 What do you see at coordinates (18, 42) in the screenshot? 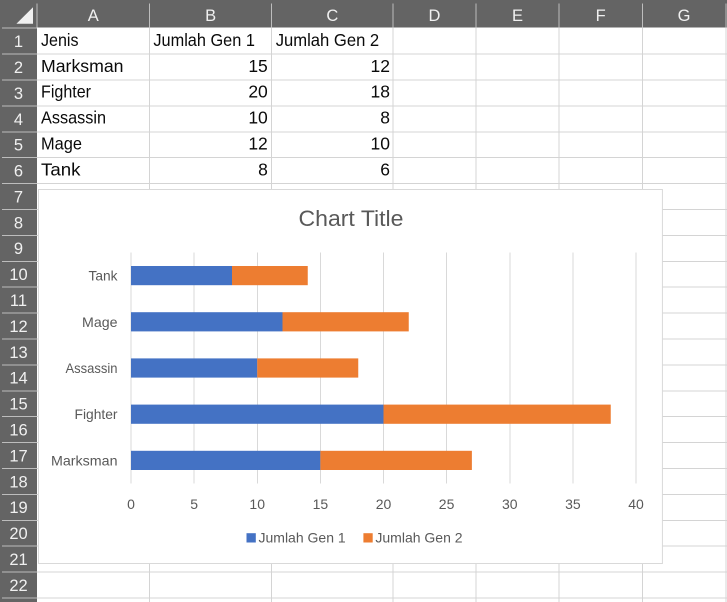
I see `svg-text: 1` at bounding box center [18, 42].